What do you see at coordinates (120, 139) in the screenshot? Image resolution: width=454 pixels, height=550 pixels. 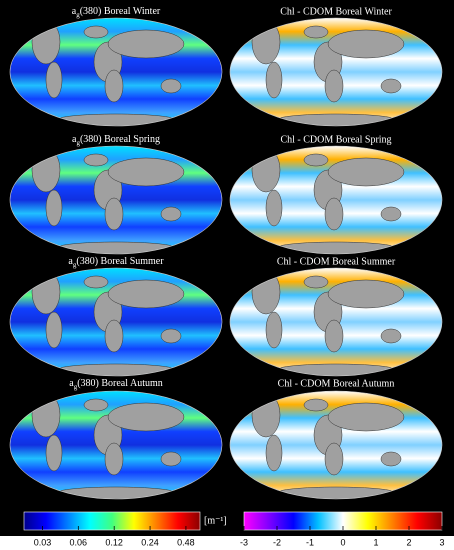 I see `title-text: (380) Boreal Spring` at bounding box center [120, 139].